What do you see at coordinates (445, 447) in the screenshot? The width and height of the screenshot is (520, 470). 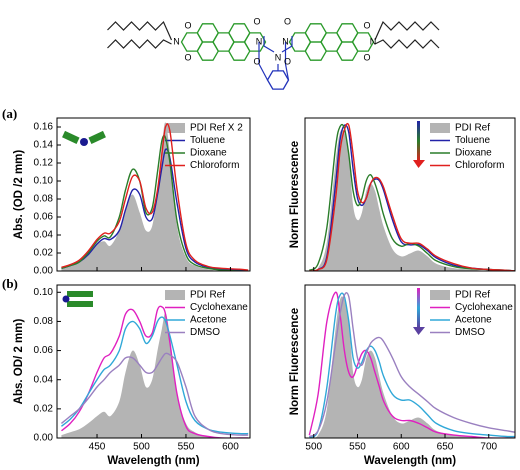 I see `x-tick-label: 650` at bounding box center [445, 447].